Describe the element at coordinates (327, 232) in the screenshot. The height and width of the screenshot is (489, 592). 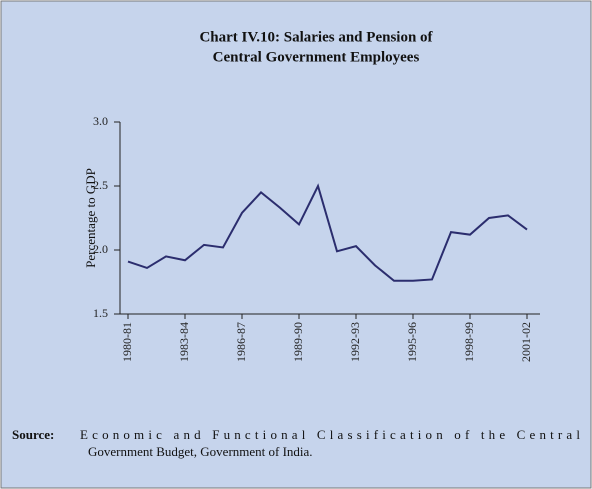
I see `line` at that location.